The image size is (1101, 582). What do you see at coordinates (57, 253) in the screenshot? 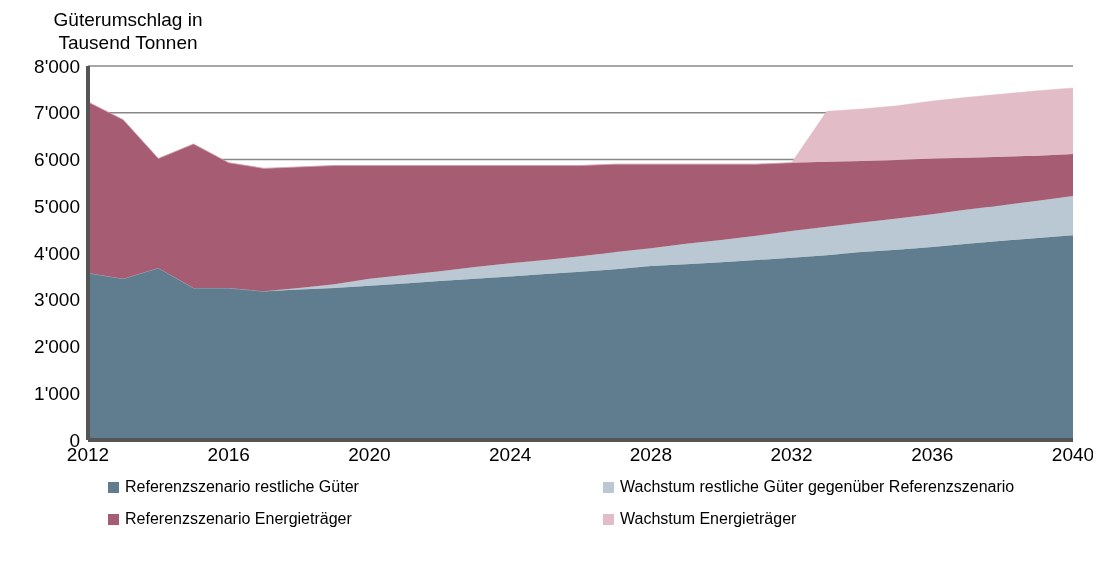
I see `y-tick-label: 4'000` at bounding box center [57, 253].